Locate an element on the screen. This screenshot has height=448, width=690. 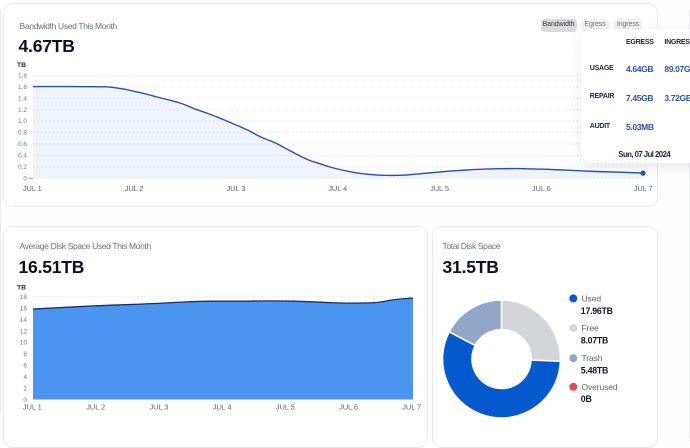
svg-text: 16 is located at coordinates (24, 308).